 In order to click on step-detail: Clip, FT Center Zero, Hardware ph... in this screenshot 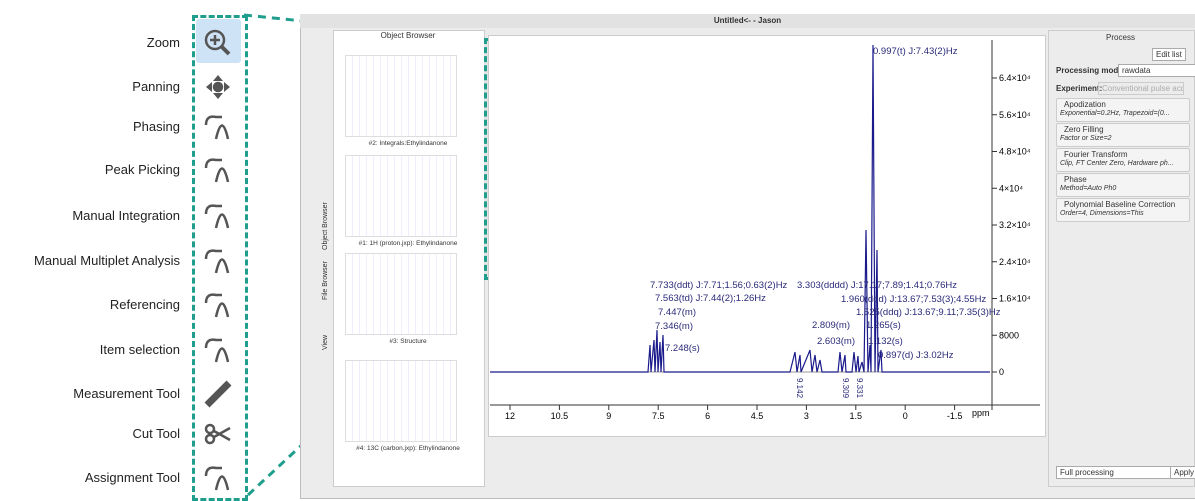, I will do `click(1117, 163)`.